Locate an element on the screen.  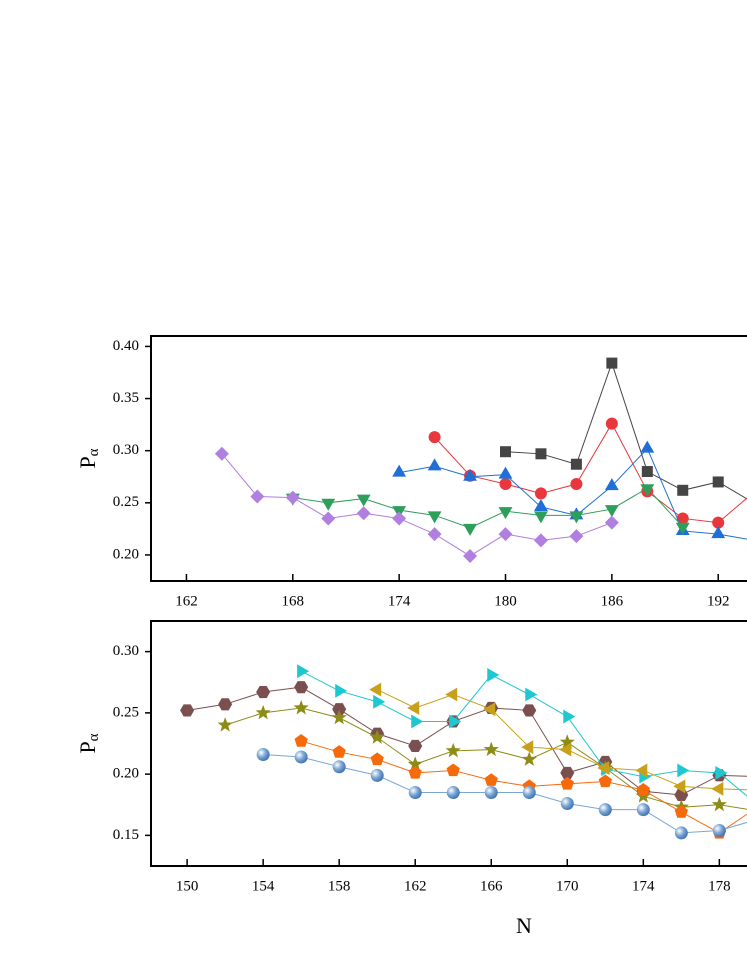
y-tick-label: 0.40 is located at coordinates (126, 346).